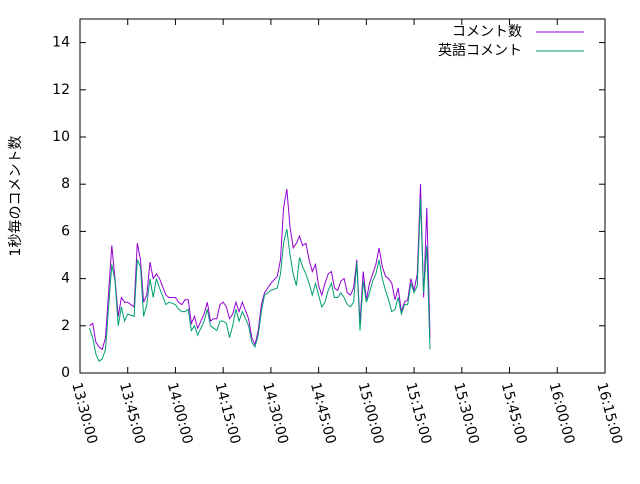 The height and width of the screenshot is (484, 640). What do you see at coordinates (371, 413) in the screenshot?
I see `x-tick-label: 15:00:00` at bounding box center [371, 413].